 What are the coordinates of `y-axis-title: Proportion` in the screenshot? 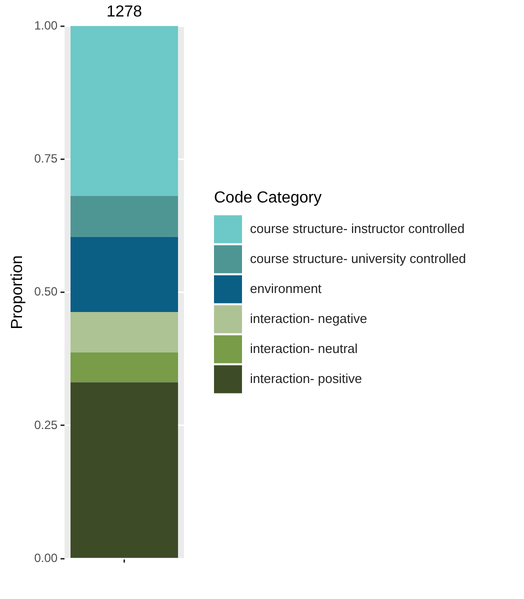 It's located at (17, 292).